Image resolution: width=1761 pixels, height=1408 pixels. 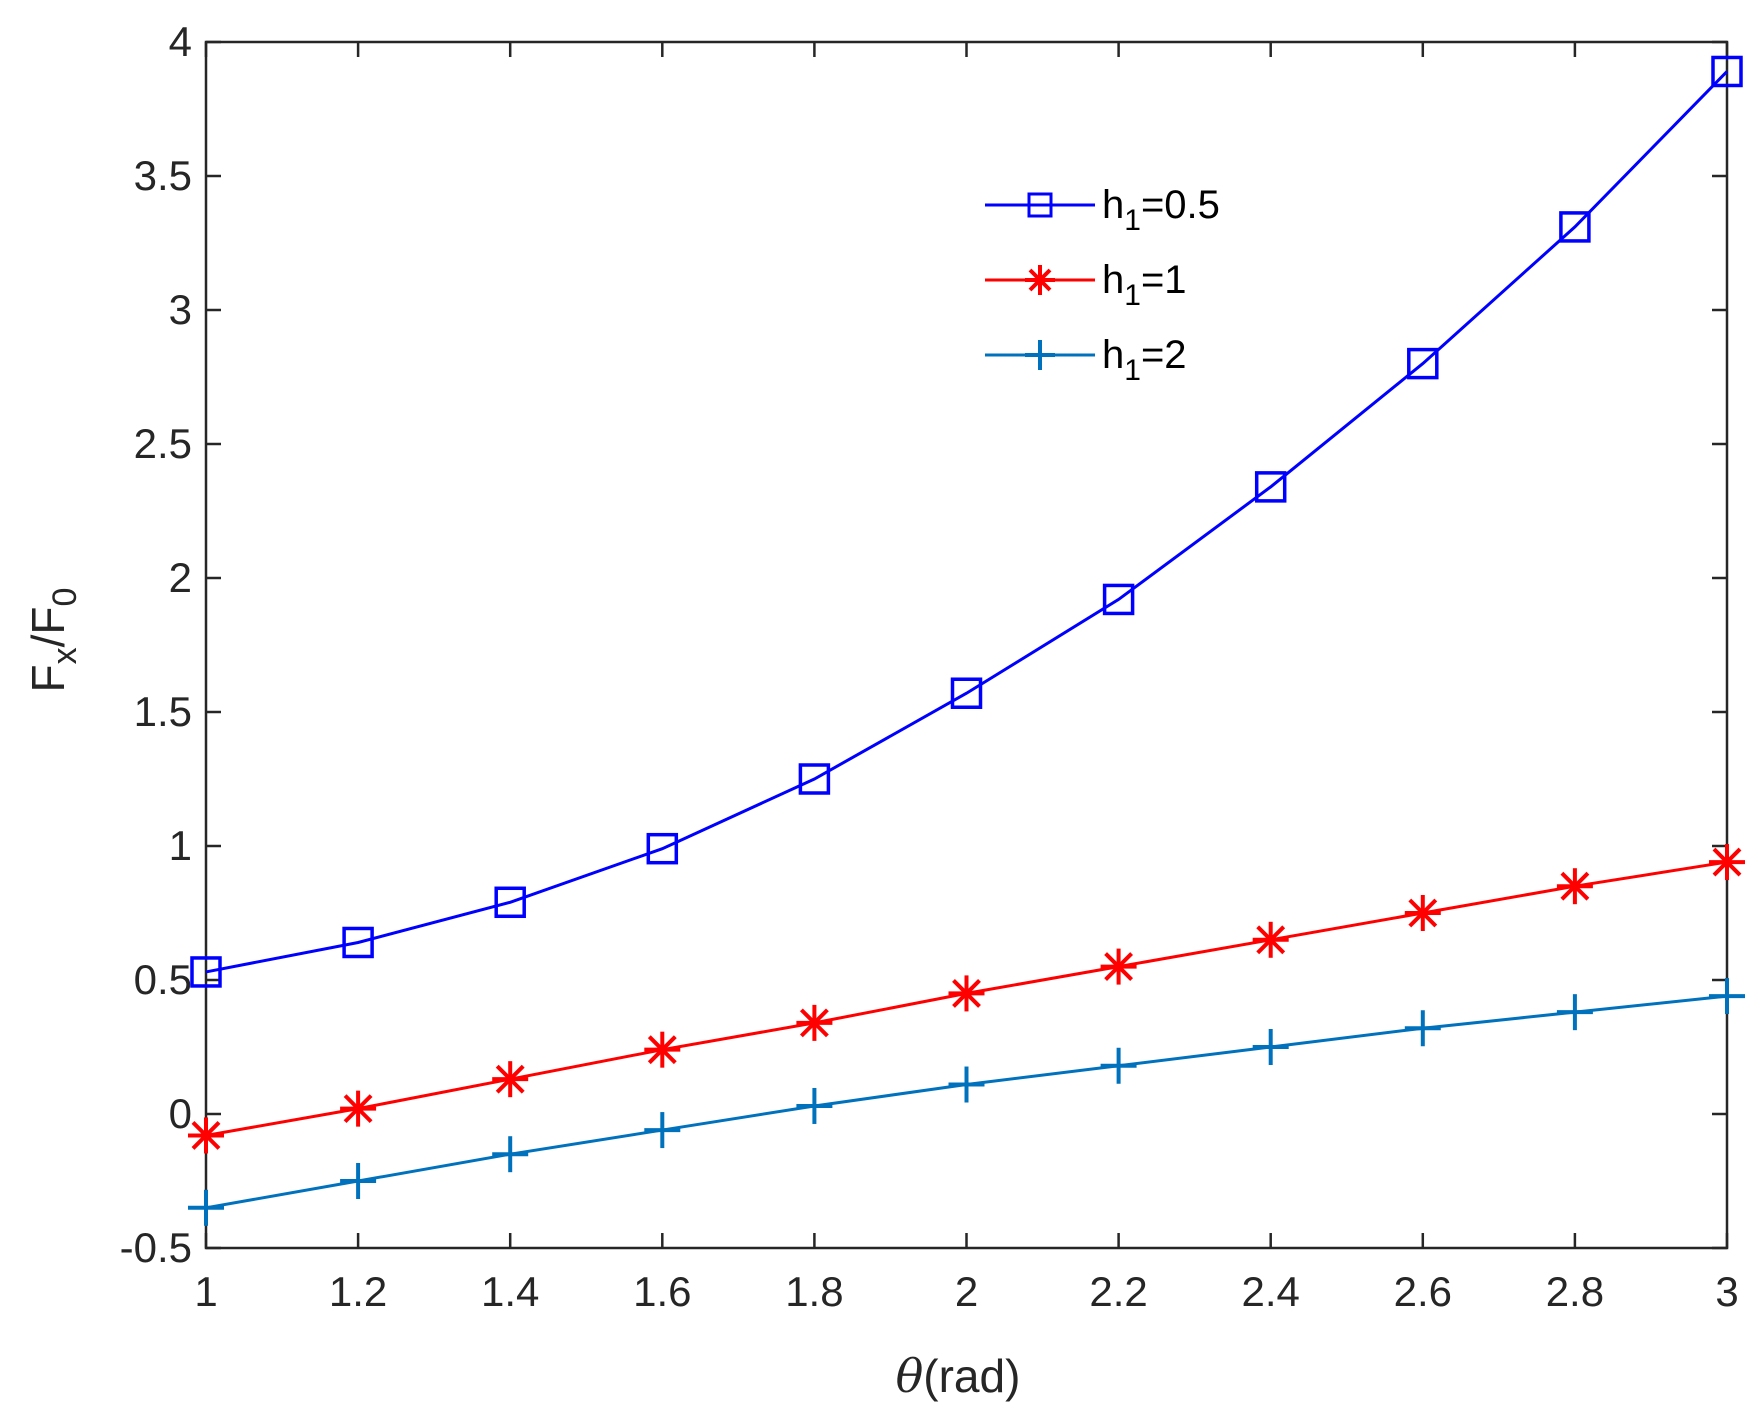 I want to click on legend-label-h1-1-suffix: =1, so click(x=1164, y=280).